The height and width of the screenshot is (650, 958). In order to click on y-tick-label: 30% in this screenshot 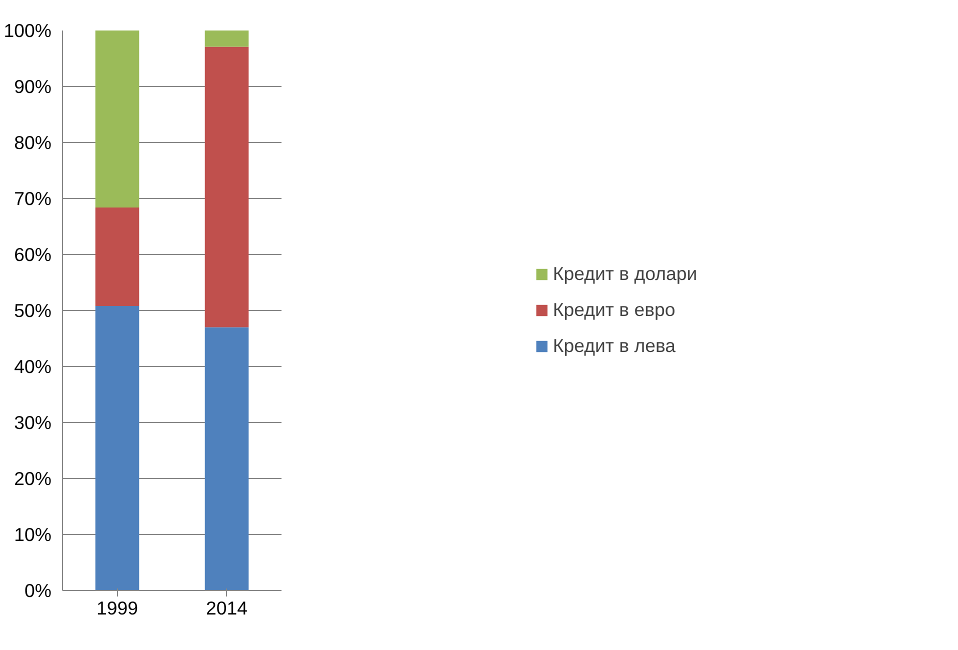, I will do `click(33, 422)`.